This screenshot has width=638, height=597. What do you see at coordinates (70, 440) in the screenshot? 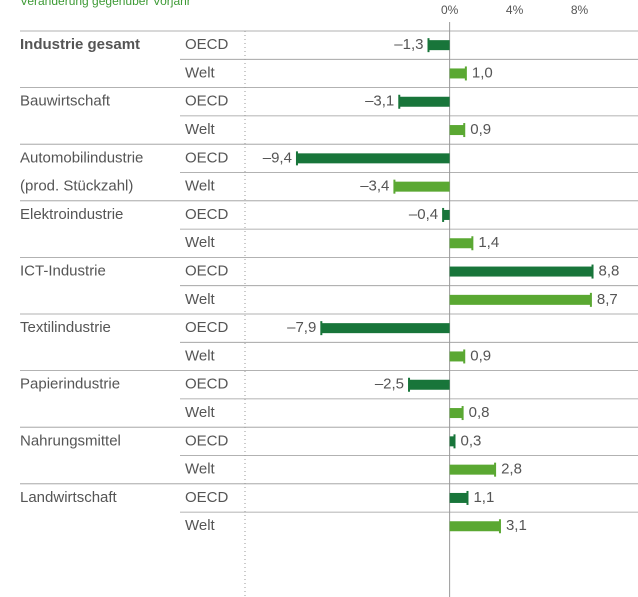
I see `category-label: Nahrungsmittel` at bounding box center [70, 440].